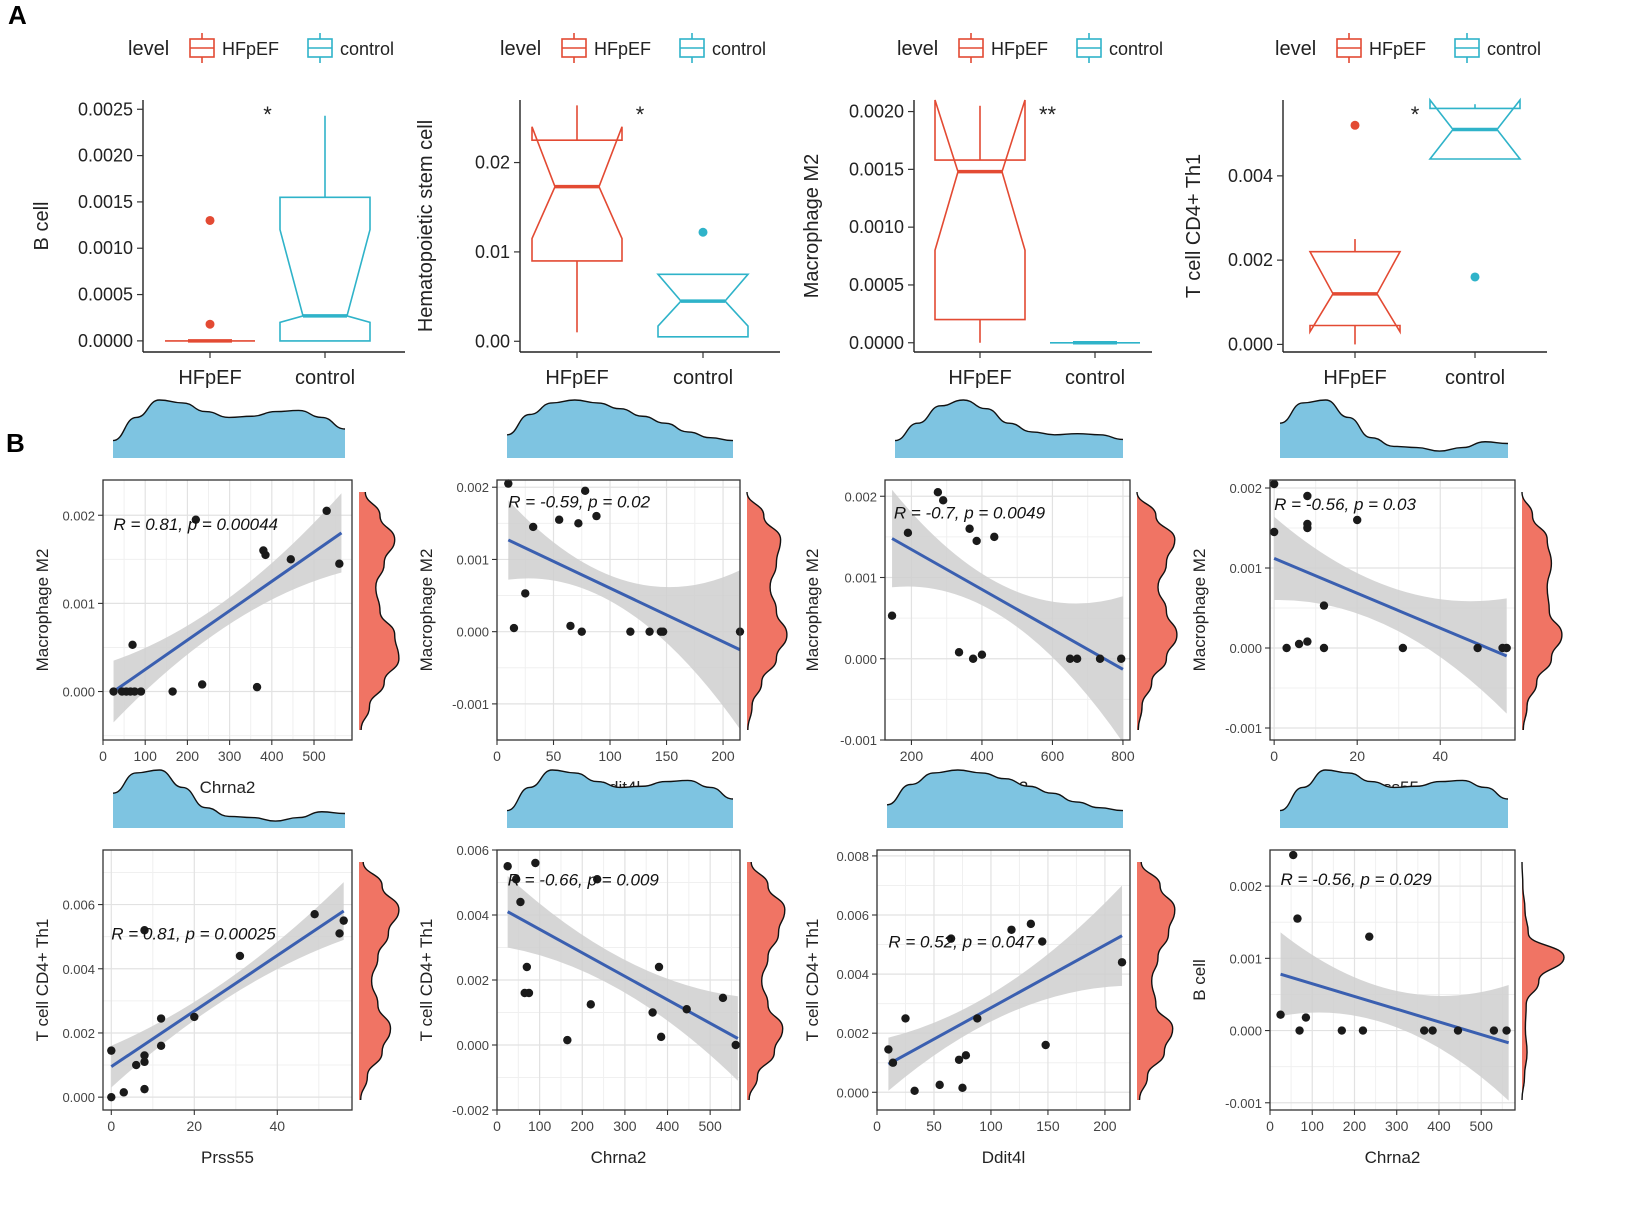 The height and width of the screenshot is (1215, 1647). I want to click on y-tick-label: 0.02, so click(492, 163).